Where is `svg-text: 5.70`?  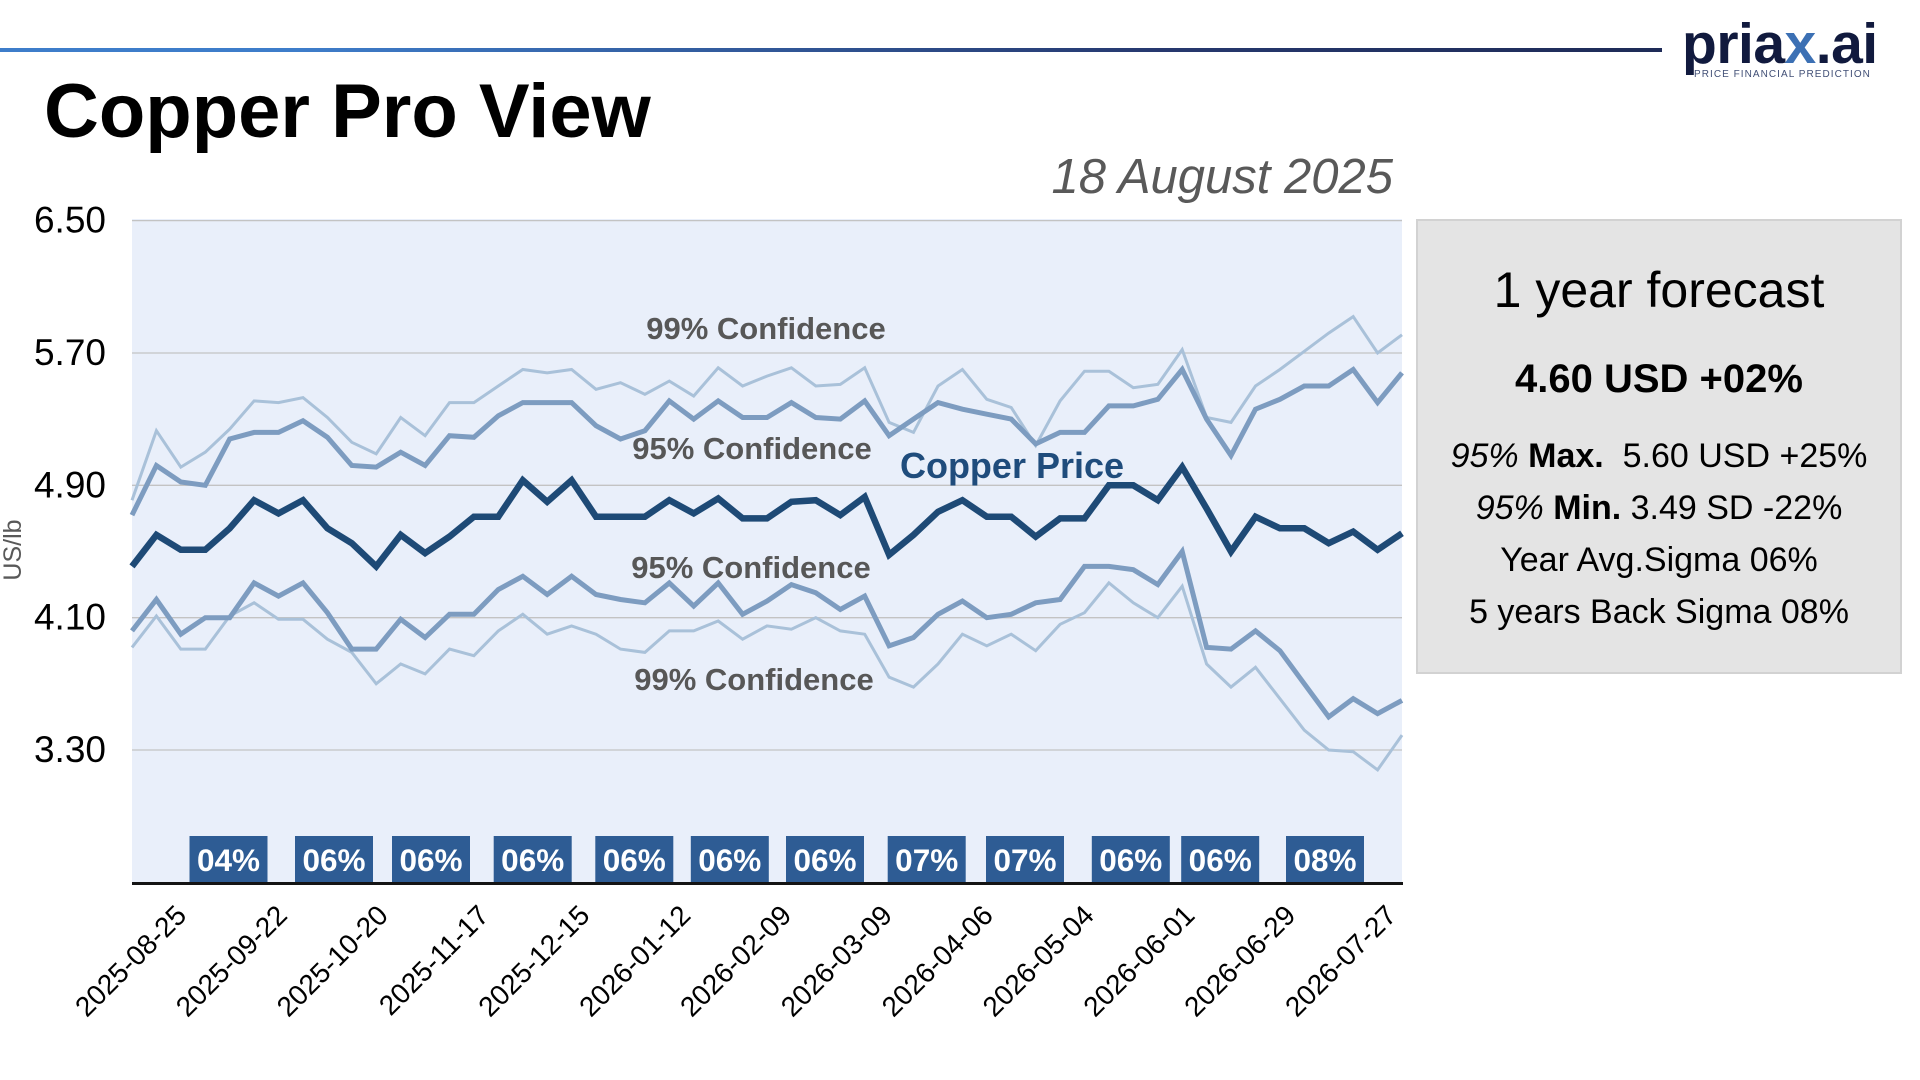
svg-text: 5.70 is located at coordinates (70, 352).